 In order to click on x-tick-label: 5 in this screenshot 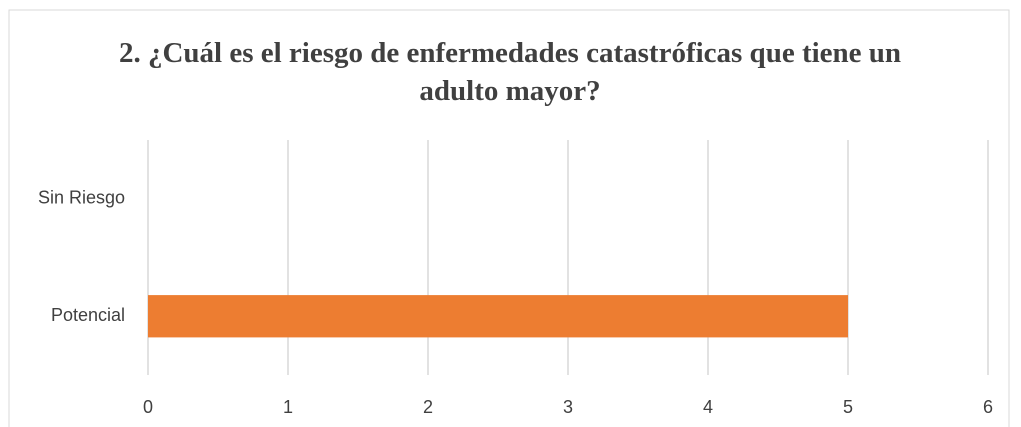, I will do `click(848, 407)`.